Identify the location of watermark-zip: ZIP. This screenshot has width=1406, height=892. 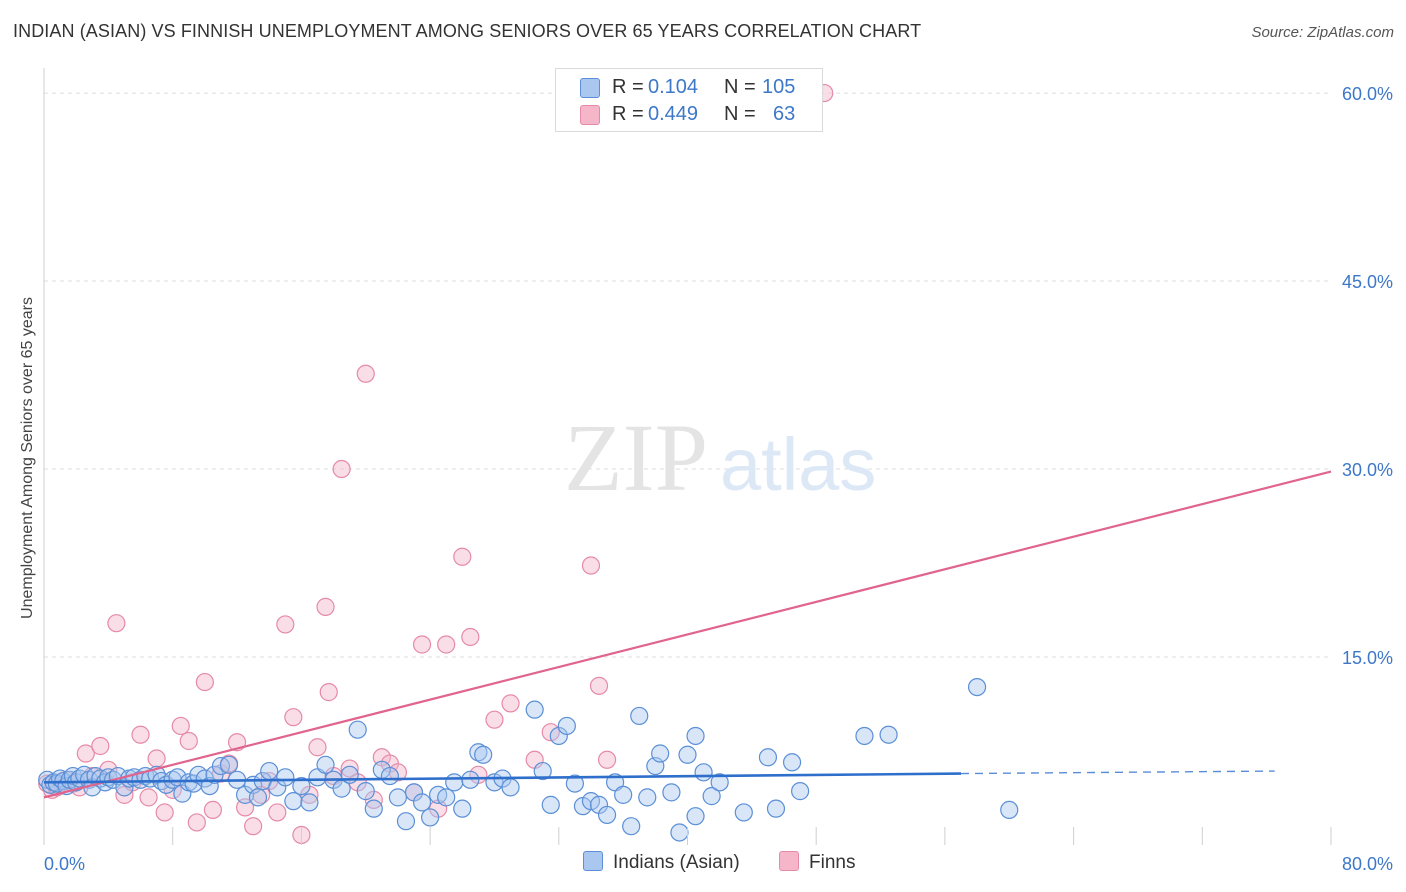
(636, 457).